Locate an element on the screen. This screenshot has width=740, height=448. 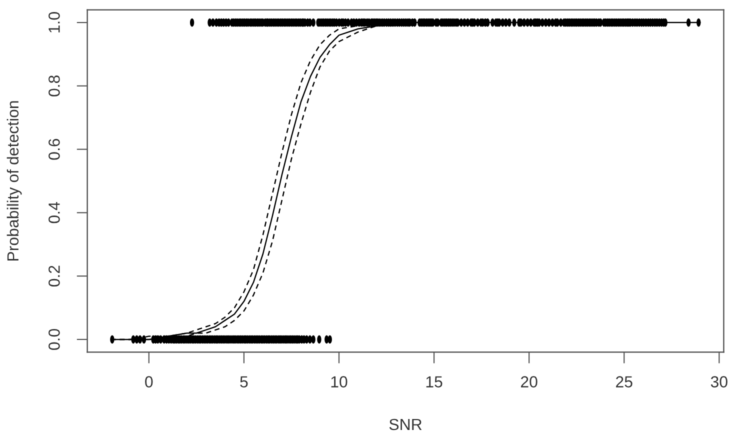
y-tick-label: 1.0 is located at coordinates (54, 22).